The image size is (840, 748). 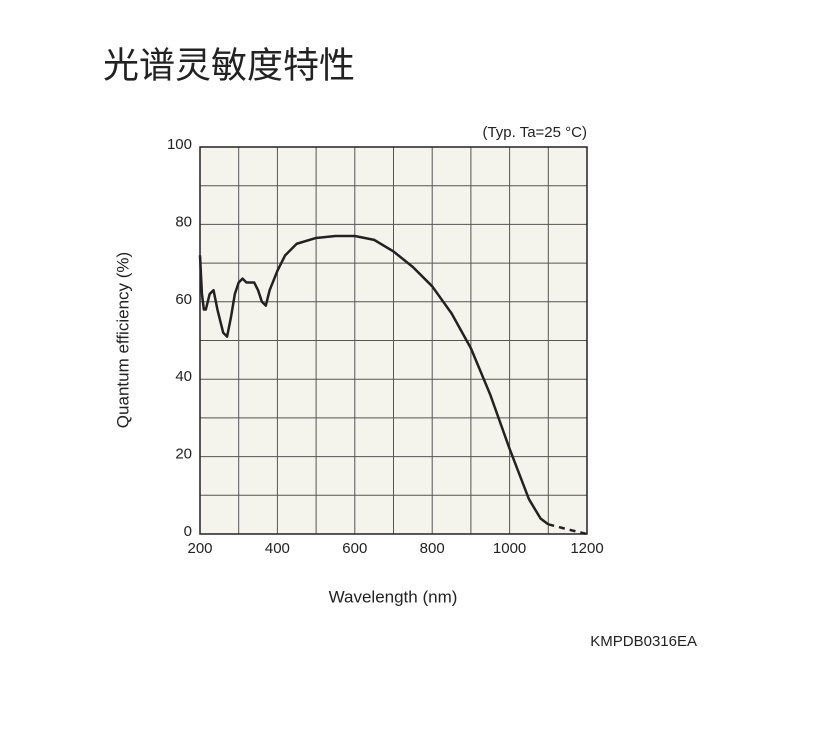 What do you see at coordinates (509, 548) in the screenshot?
I see `x-tick-label: 1000` at bounding box center [509, 548].